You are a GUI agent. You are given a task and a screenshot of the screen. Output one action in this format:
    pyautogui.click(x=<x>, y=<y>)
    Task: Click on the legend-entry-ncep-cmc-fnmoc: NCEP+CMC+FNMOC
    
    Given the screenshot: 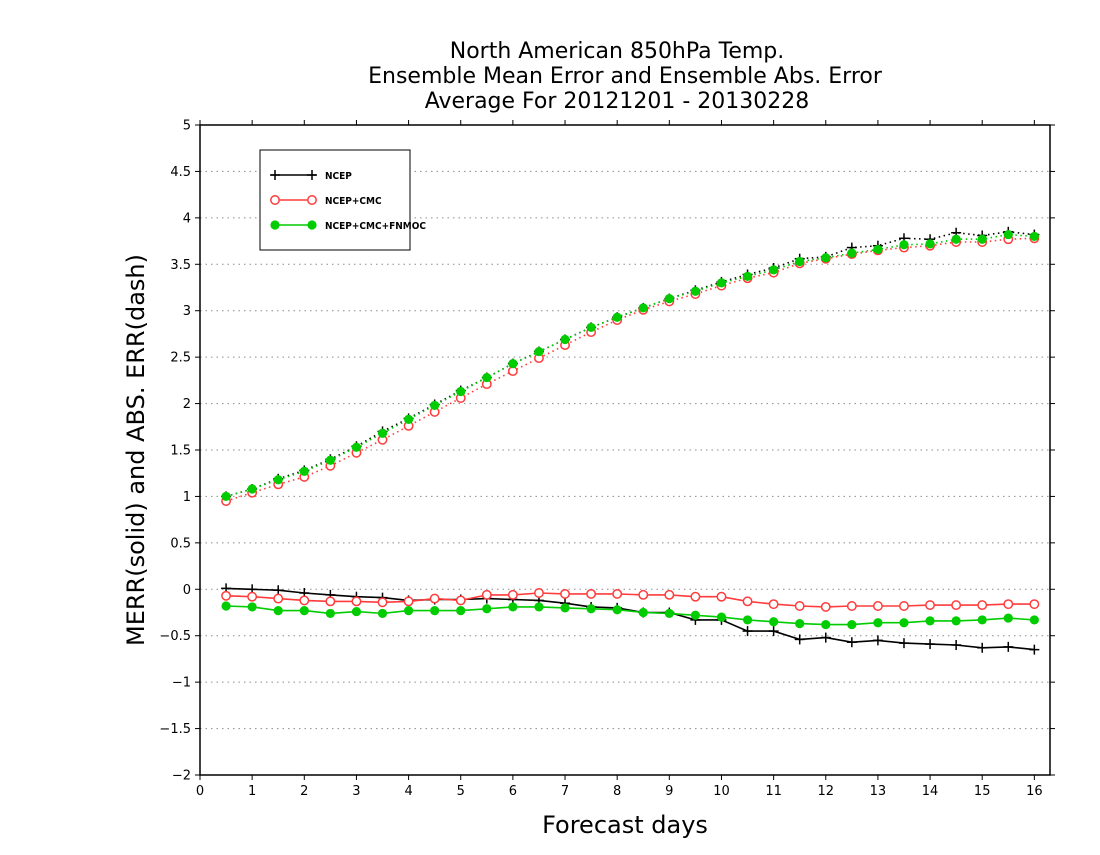 What is the action you would take?
    pyautogui.click(x=348, y=226)
    